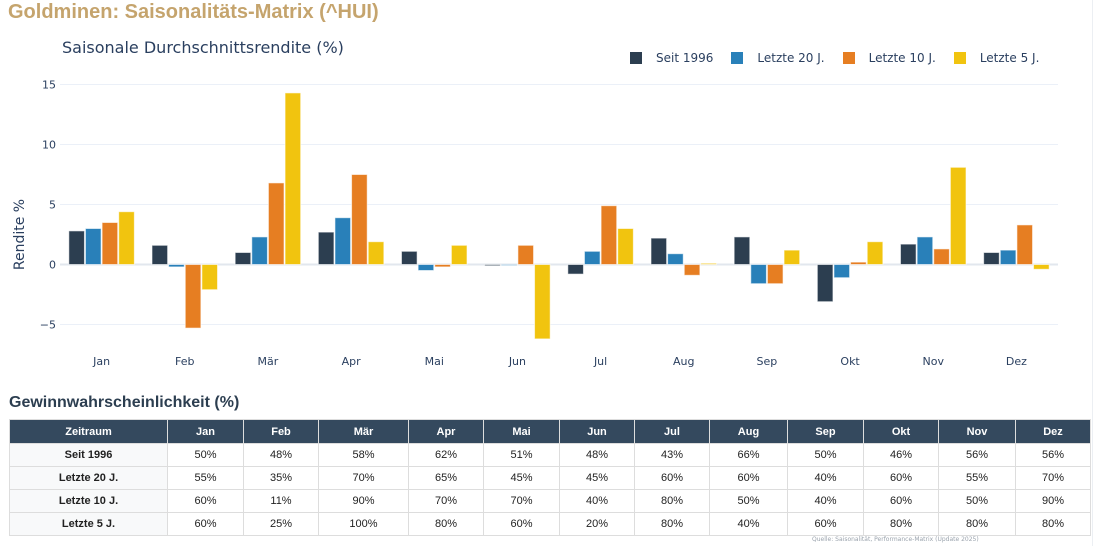  What do you see at coordinates (683, 361) in the screenshot?
I see `x-tick-label: Aug` at bounding box center [683, 361].